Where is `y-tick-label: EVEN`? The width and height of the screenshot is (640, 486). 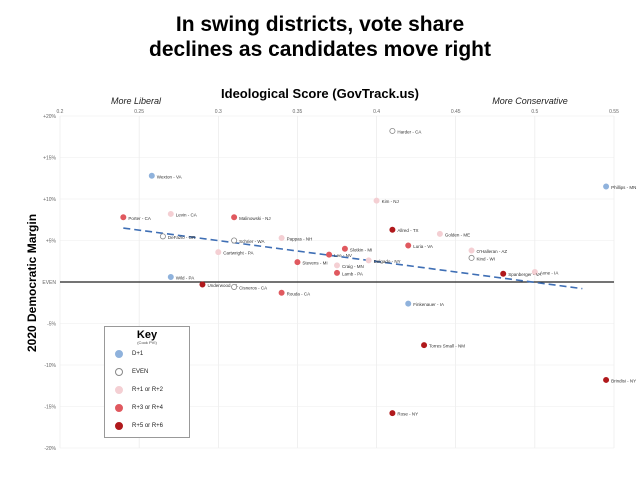 y-tick-label: EVEN is located at coordinates (49, 283).